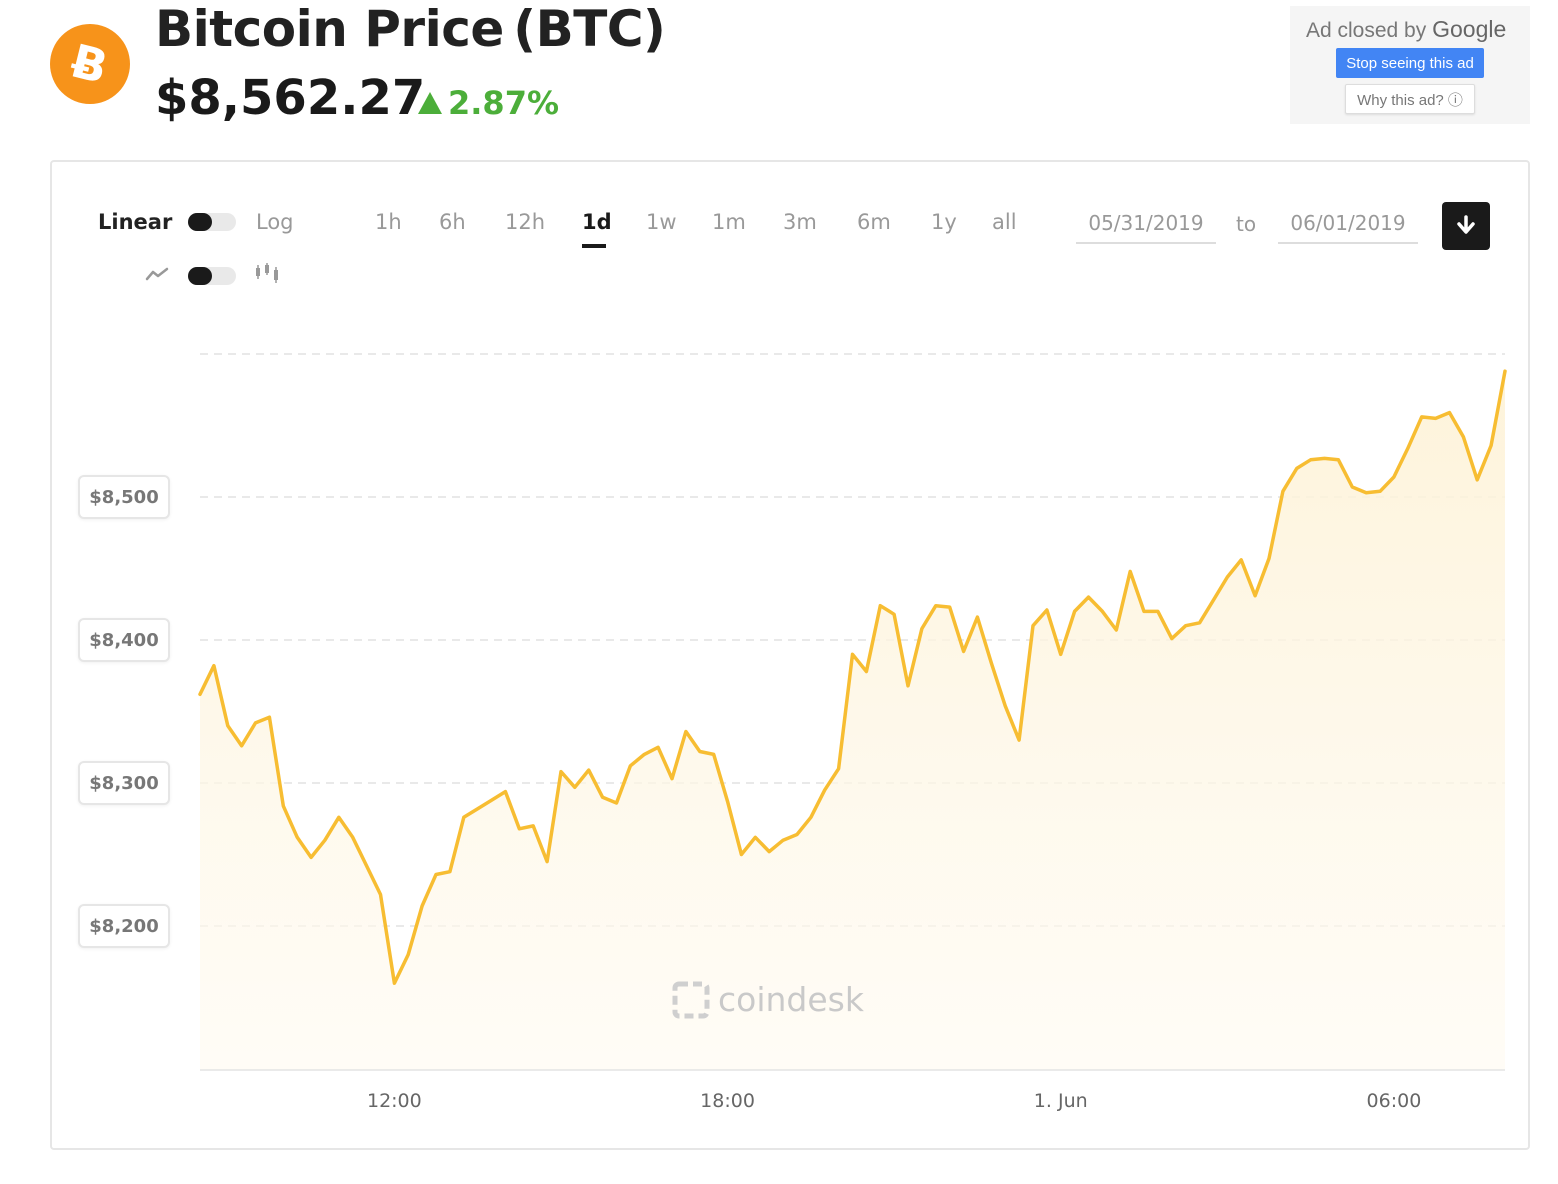 The image size is (1558, 1184). Describe the element at coordinates (729, 222) in the screenshot. I see `range-1m: 1m` at that location.